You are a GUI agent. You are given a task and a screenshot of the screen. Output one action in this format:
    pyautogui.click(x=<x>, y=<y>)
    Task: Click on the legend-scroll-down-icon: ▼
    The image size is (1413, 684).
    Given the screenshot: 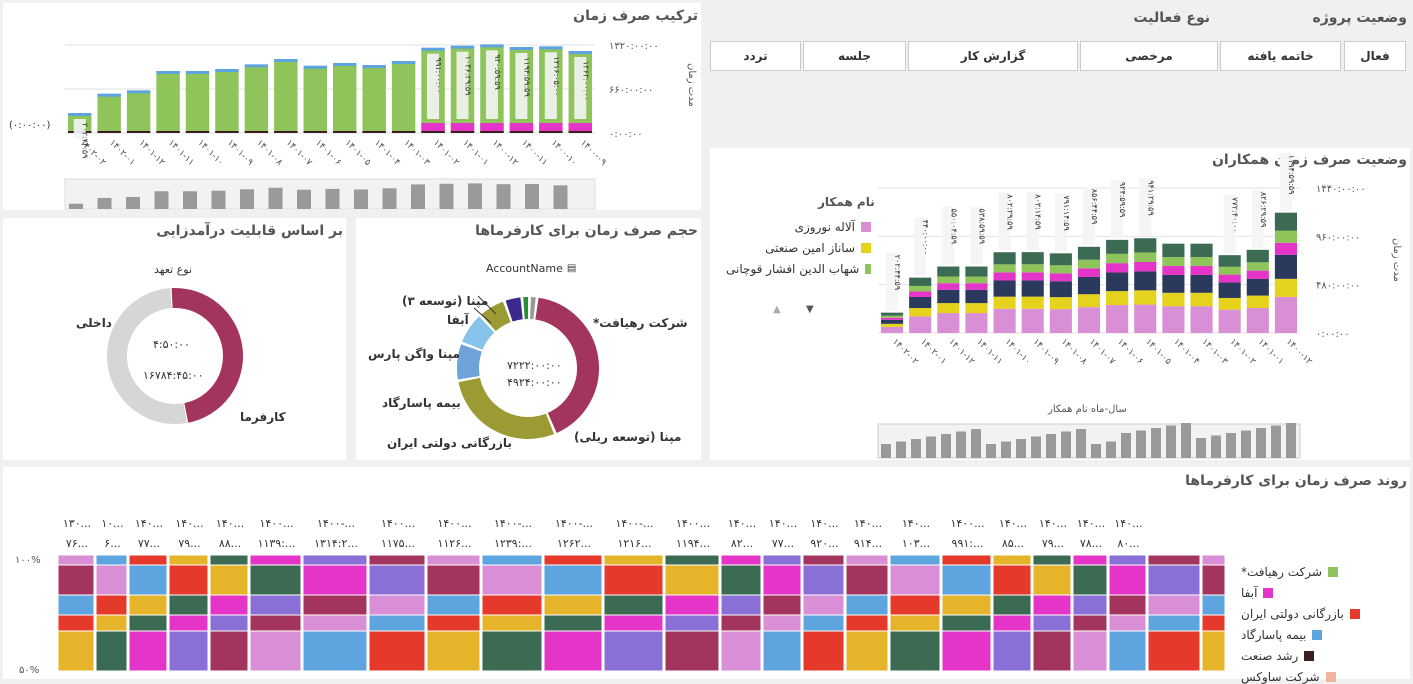 What is the action you would take?
    pyautogui.click(x=810, y=309)
    